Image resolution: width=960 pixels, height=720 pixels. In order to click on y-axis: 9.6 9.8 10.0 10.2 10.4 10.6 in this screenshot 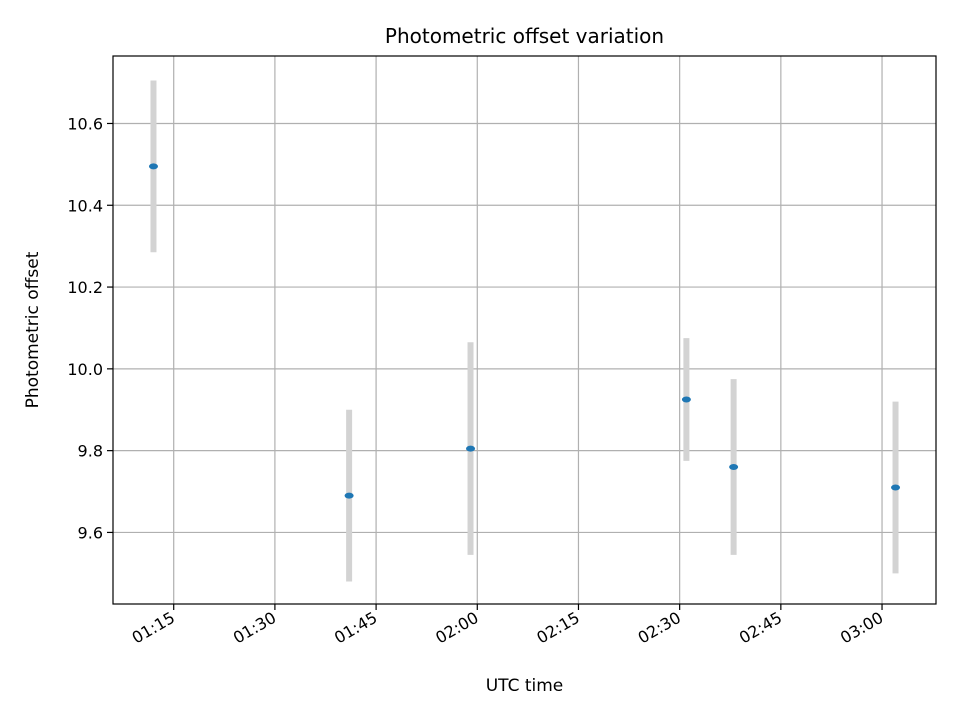, I will do `click(90, 328)`.